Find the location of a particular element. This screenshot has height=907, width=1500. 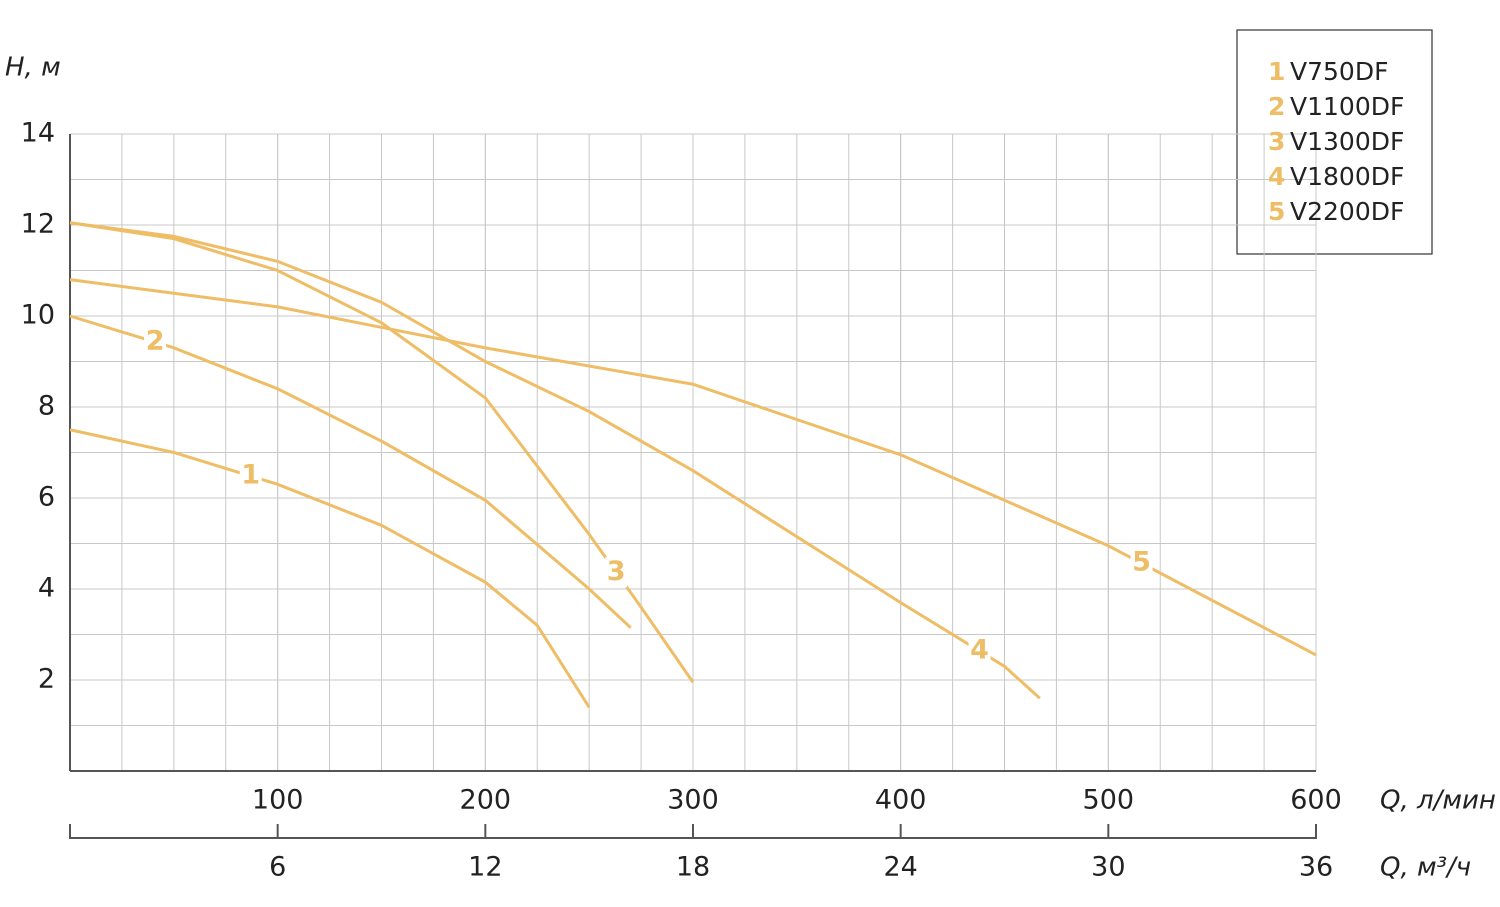

legend-label: V1800DF is located at coordinates (1347, 176).